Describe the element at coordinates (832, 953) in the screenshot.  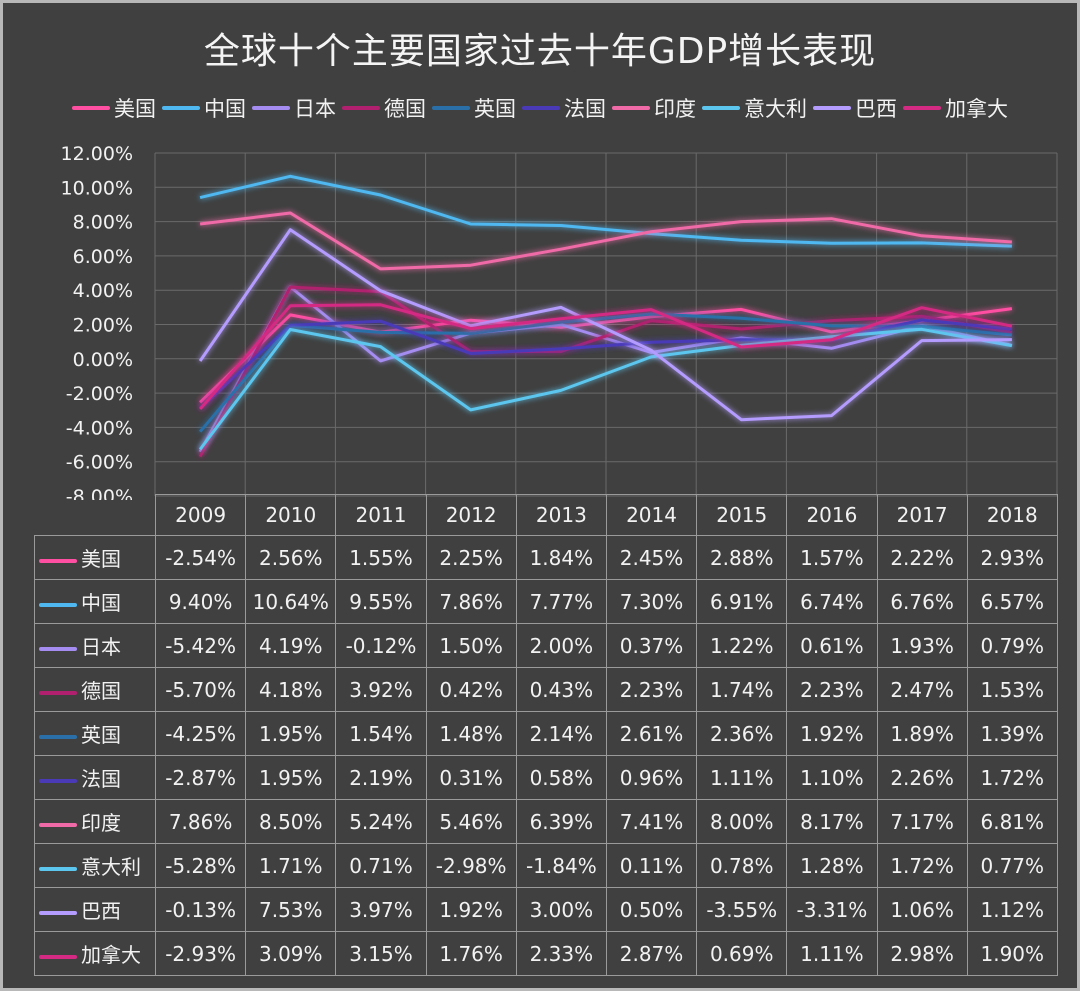
I see `table-cell: 1.11%` at that location.